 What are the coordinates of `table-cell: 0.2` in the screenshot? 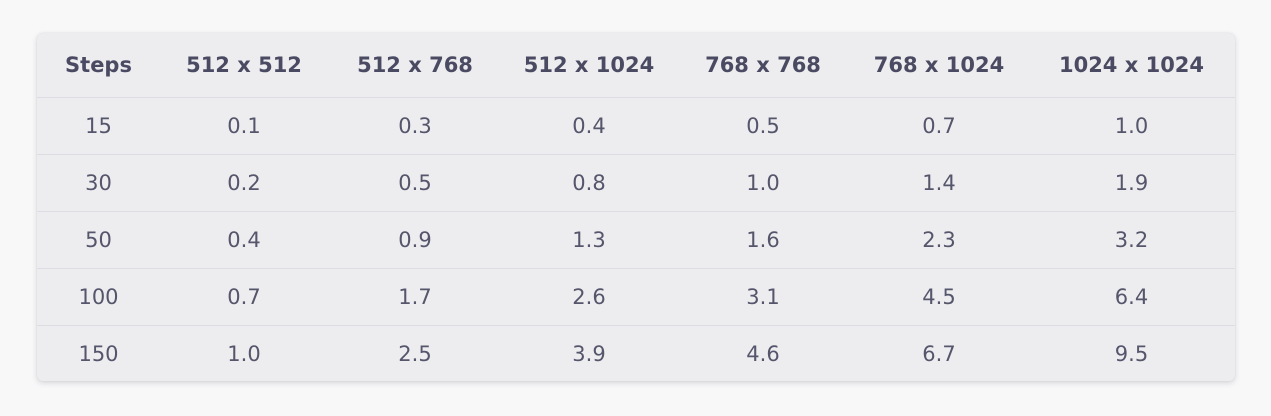 It's located at (244, 183).